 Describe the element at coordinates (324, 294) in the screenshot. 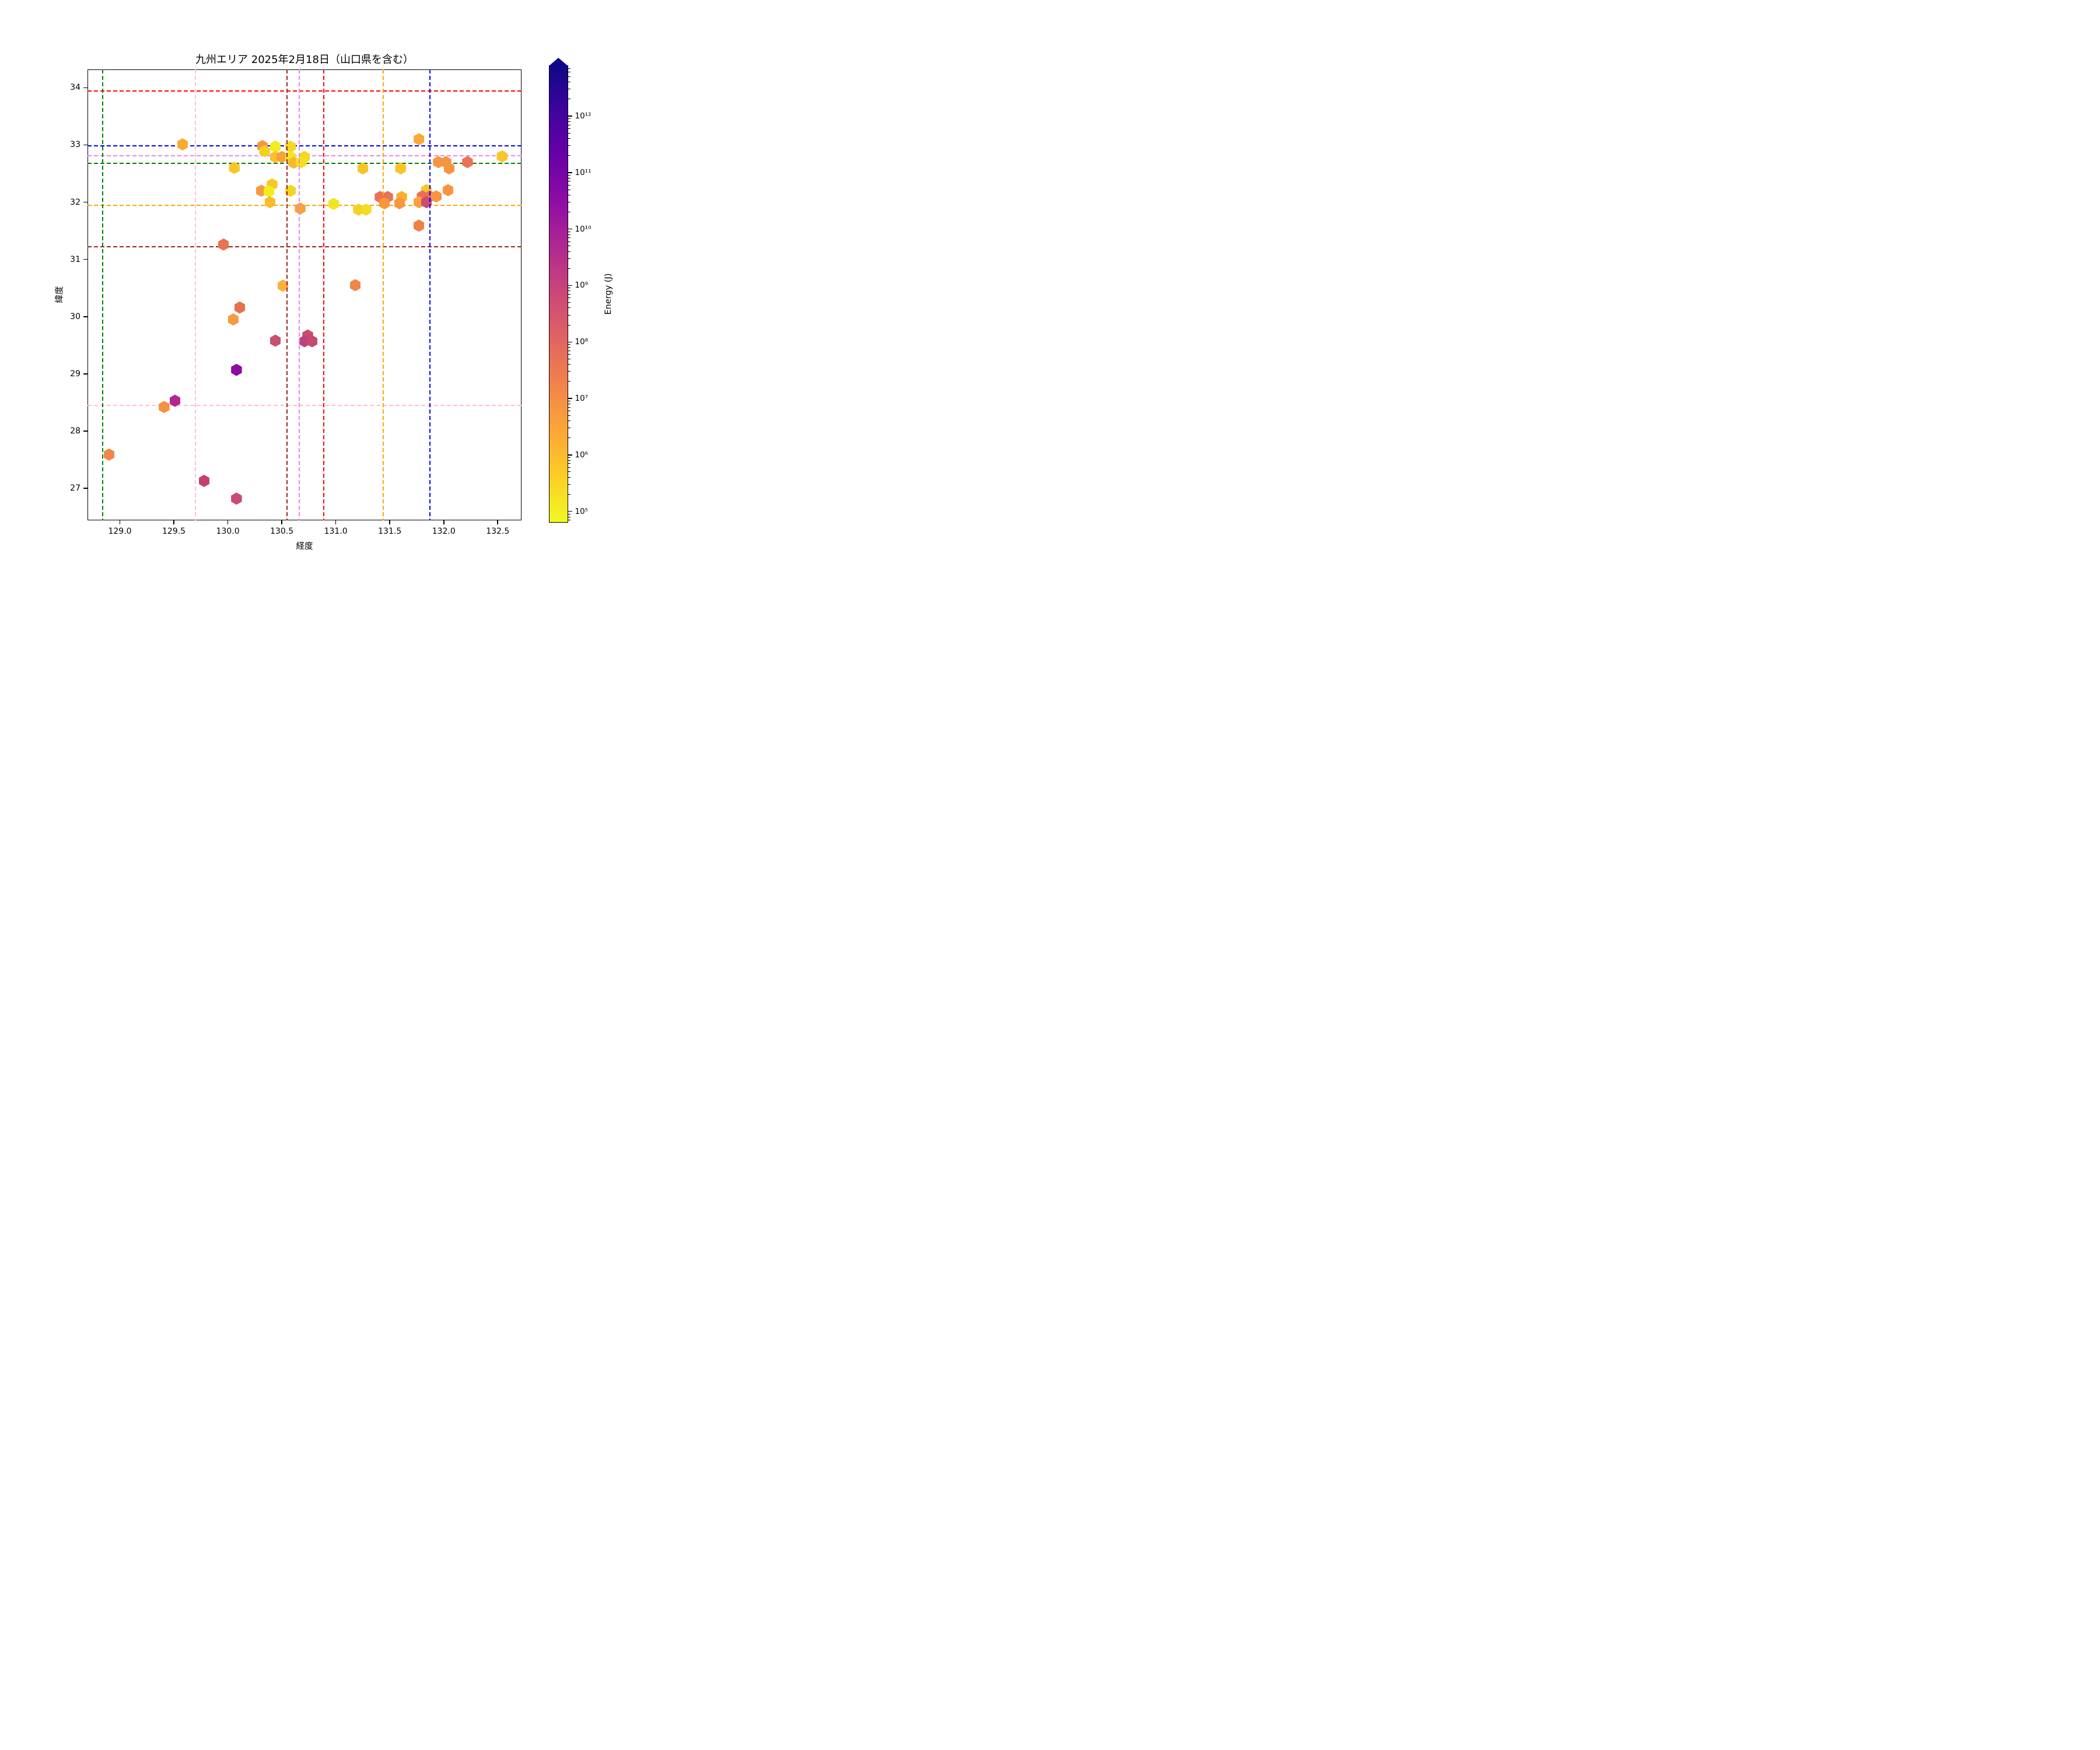

I see `vline-red` at that location.